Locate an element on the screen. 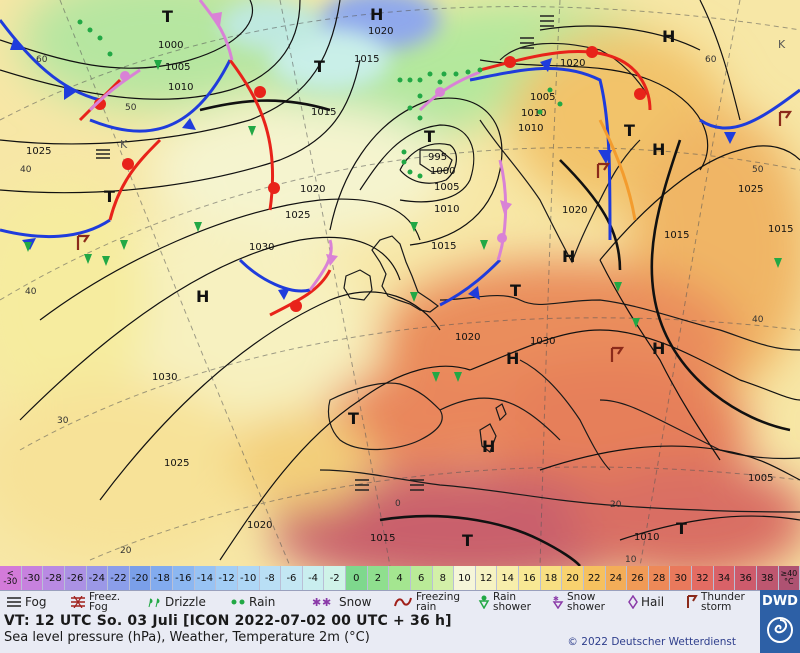 This screenshot has height=653, width=800. legend-freezing-fog: Freez. Fog is located at coordinates (97, 602).